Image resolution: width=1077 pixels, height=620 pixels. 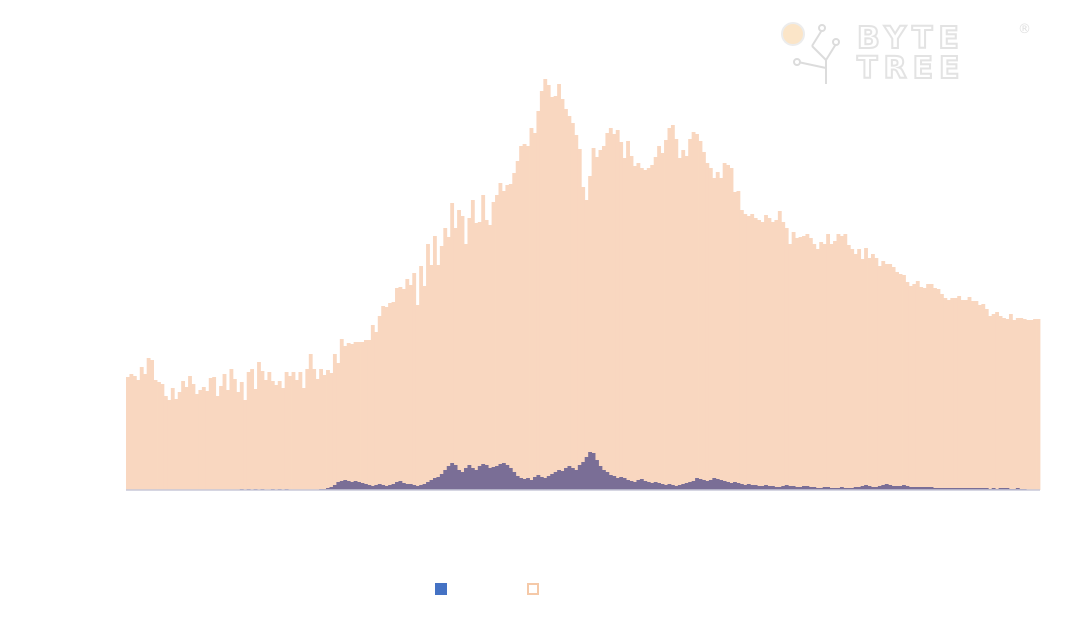 I want to click on legend-item-series-b, so click(x=536, y=589).